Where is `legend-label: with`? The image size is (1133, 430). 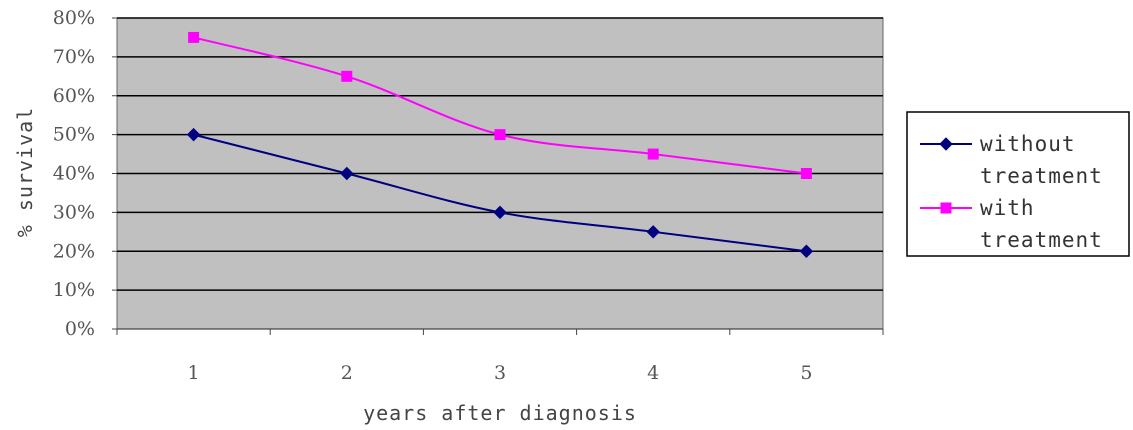 legend-label: with is located at coordinates (1007, 208).